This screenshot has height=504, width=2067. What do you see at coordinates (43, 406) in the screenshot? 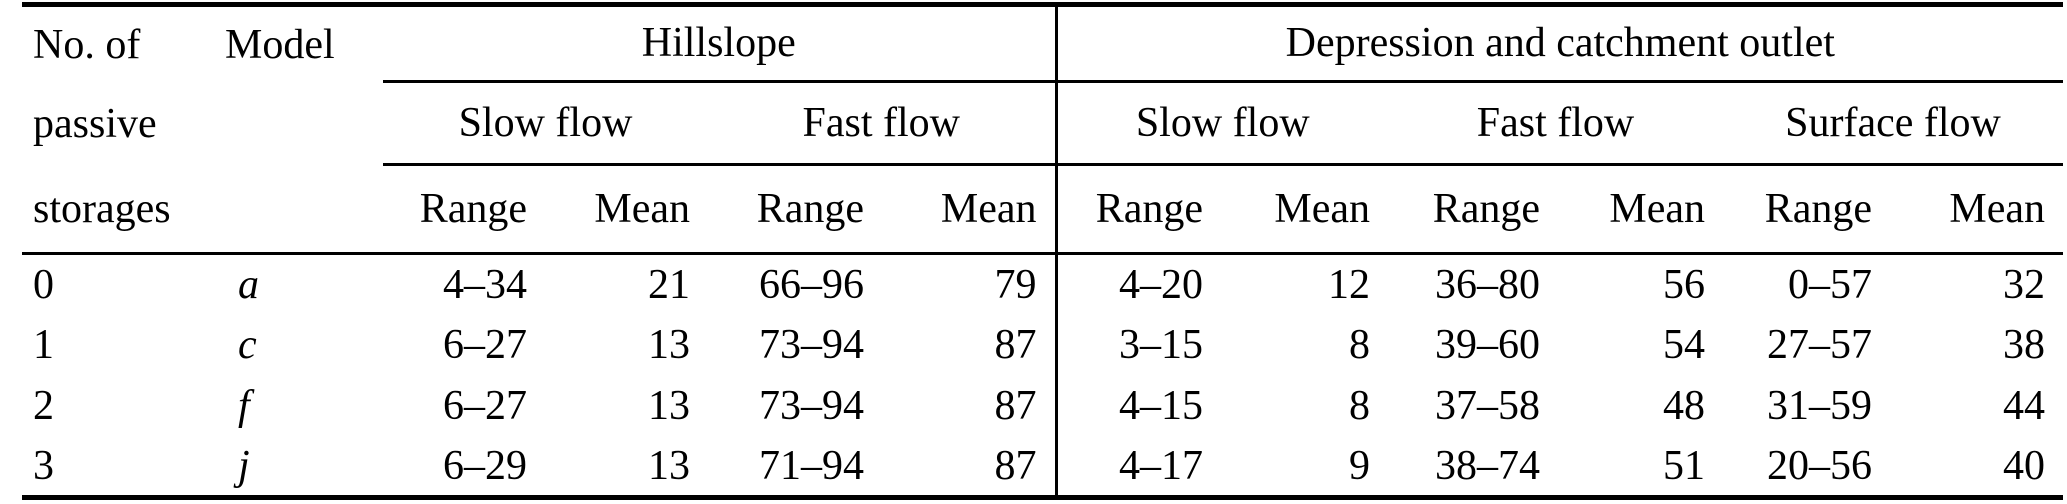
I see `cell-storages: 2` at bounding box center [43, 406].